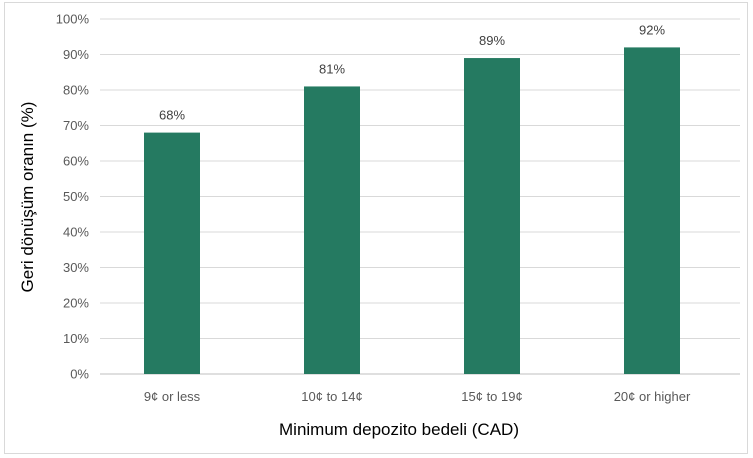 The image size is (753, 458). I want to click on data-labels: 68% 81% 89% 92%, so click(412, 72).